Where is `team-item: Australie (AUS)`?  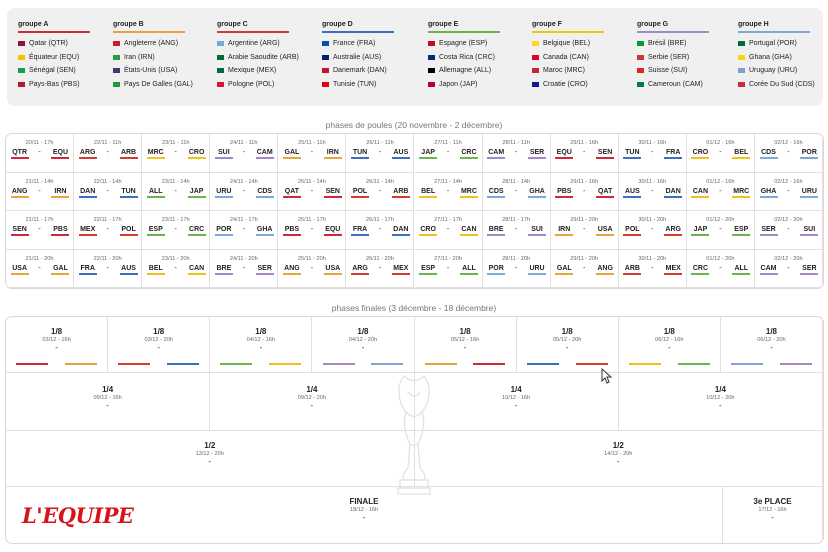
team-item: Australie (AUS) is located at coordinates (372, 58).